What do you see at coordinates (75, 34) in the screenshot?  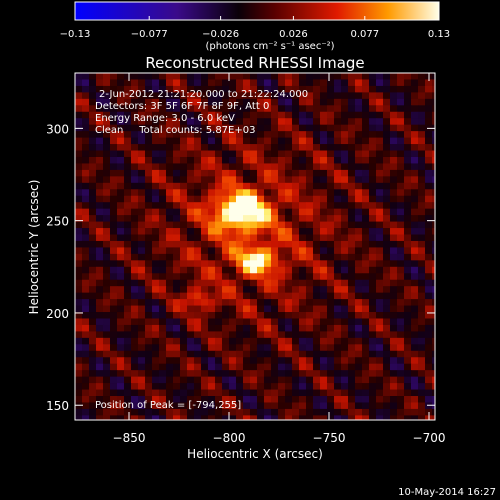 I see `colorbar-tick-label: −0.13` at bounding box center [75, 34].